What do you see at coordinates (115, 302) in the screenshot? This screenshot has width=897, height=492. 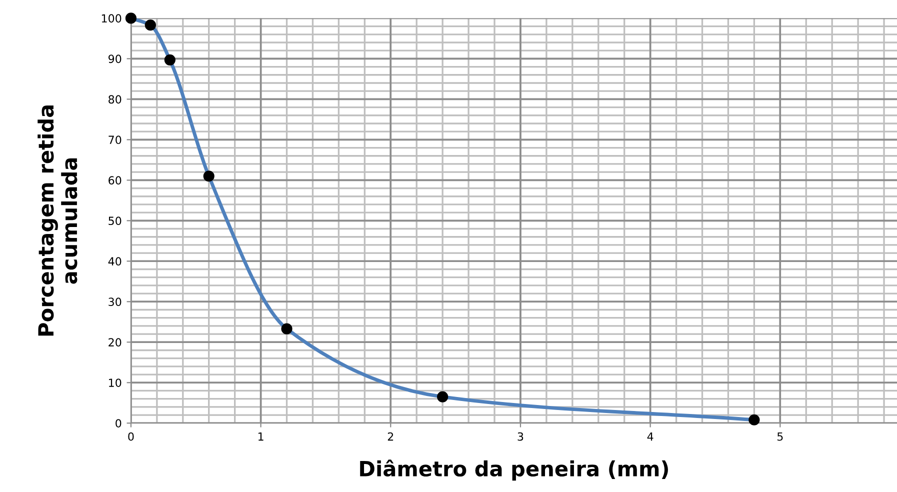 I see `y-tick-label: 30` at bounding box center [115, 302].